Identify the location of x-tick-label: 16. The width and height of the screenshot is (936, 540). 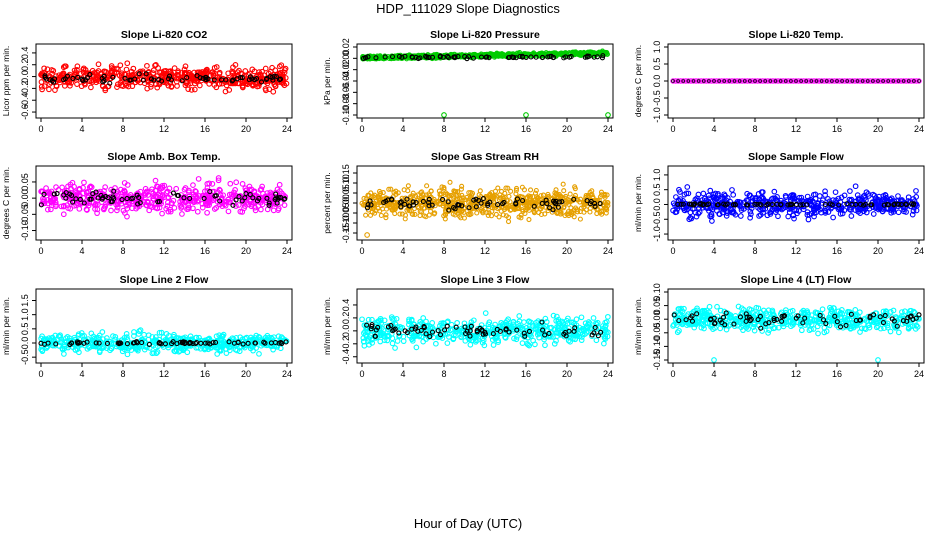
(526, 374).